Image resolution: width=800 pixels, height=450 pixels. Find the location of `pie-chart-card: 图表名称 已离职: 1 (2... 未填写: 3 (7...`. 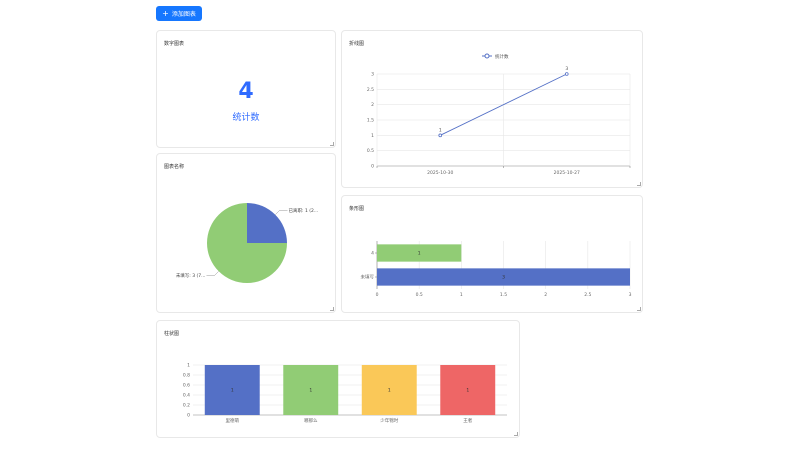

pie-chart-card: 图表名称 已离职: 1 (2... 未填写: 3 (7... is located at coordinates (246, 233).